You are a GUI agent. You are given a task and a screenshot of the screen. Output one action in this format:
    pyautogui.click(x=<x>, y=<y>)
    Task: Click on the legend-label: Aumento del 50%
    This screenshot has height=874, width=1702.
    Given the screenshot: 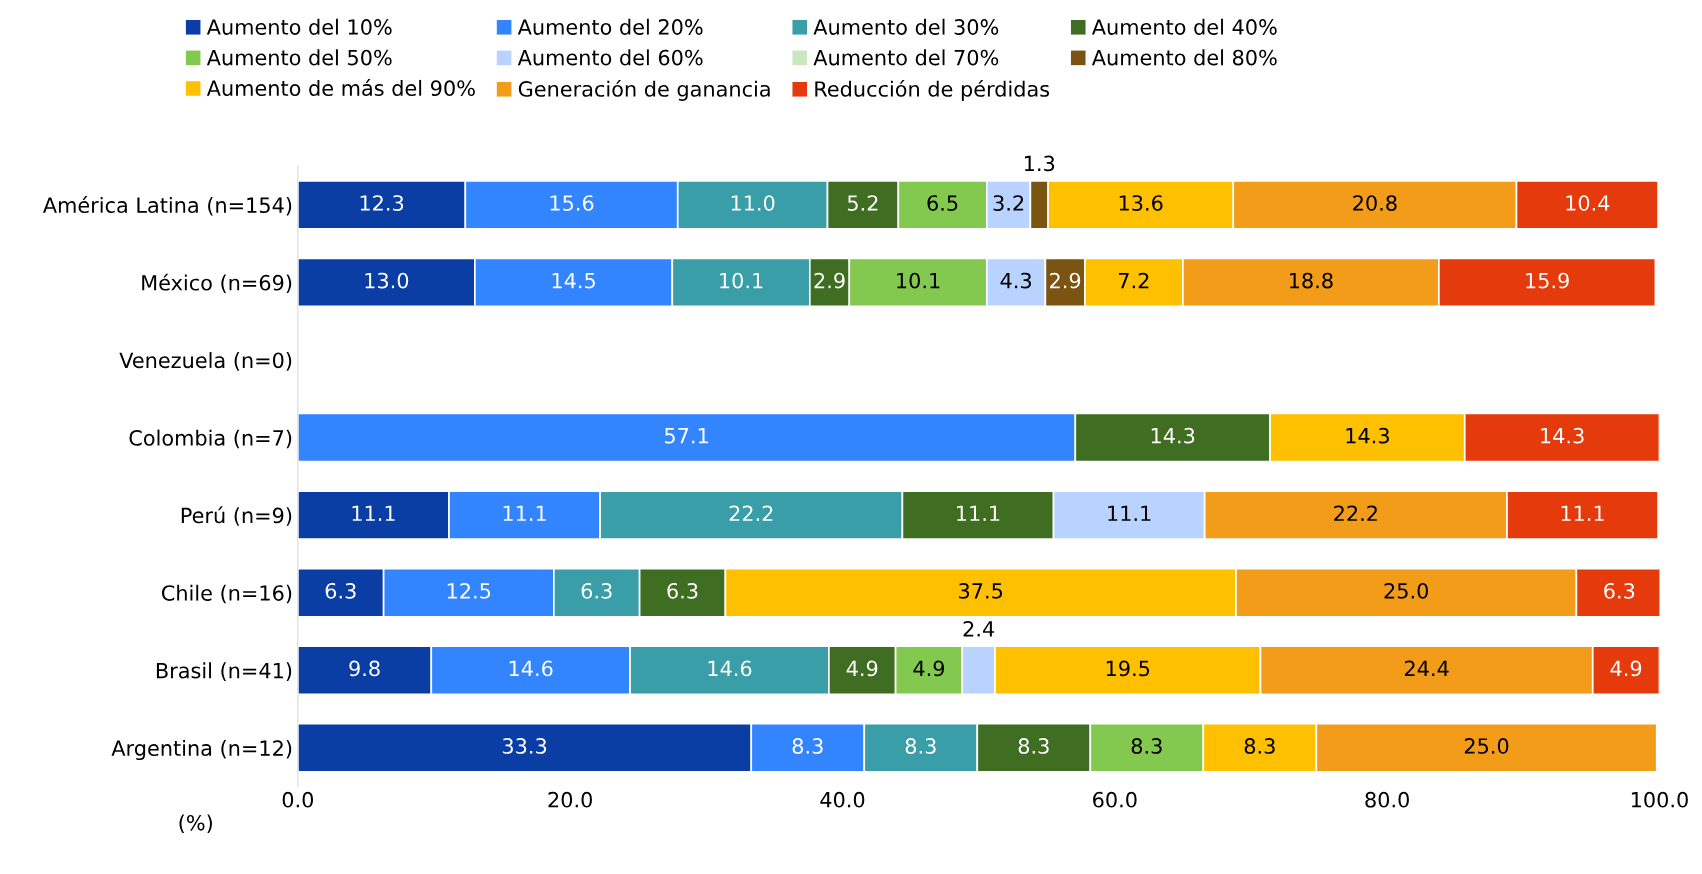 What is the action you would take?
    pyautogui.click(x=299, y=57)
    